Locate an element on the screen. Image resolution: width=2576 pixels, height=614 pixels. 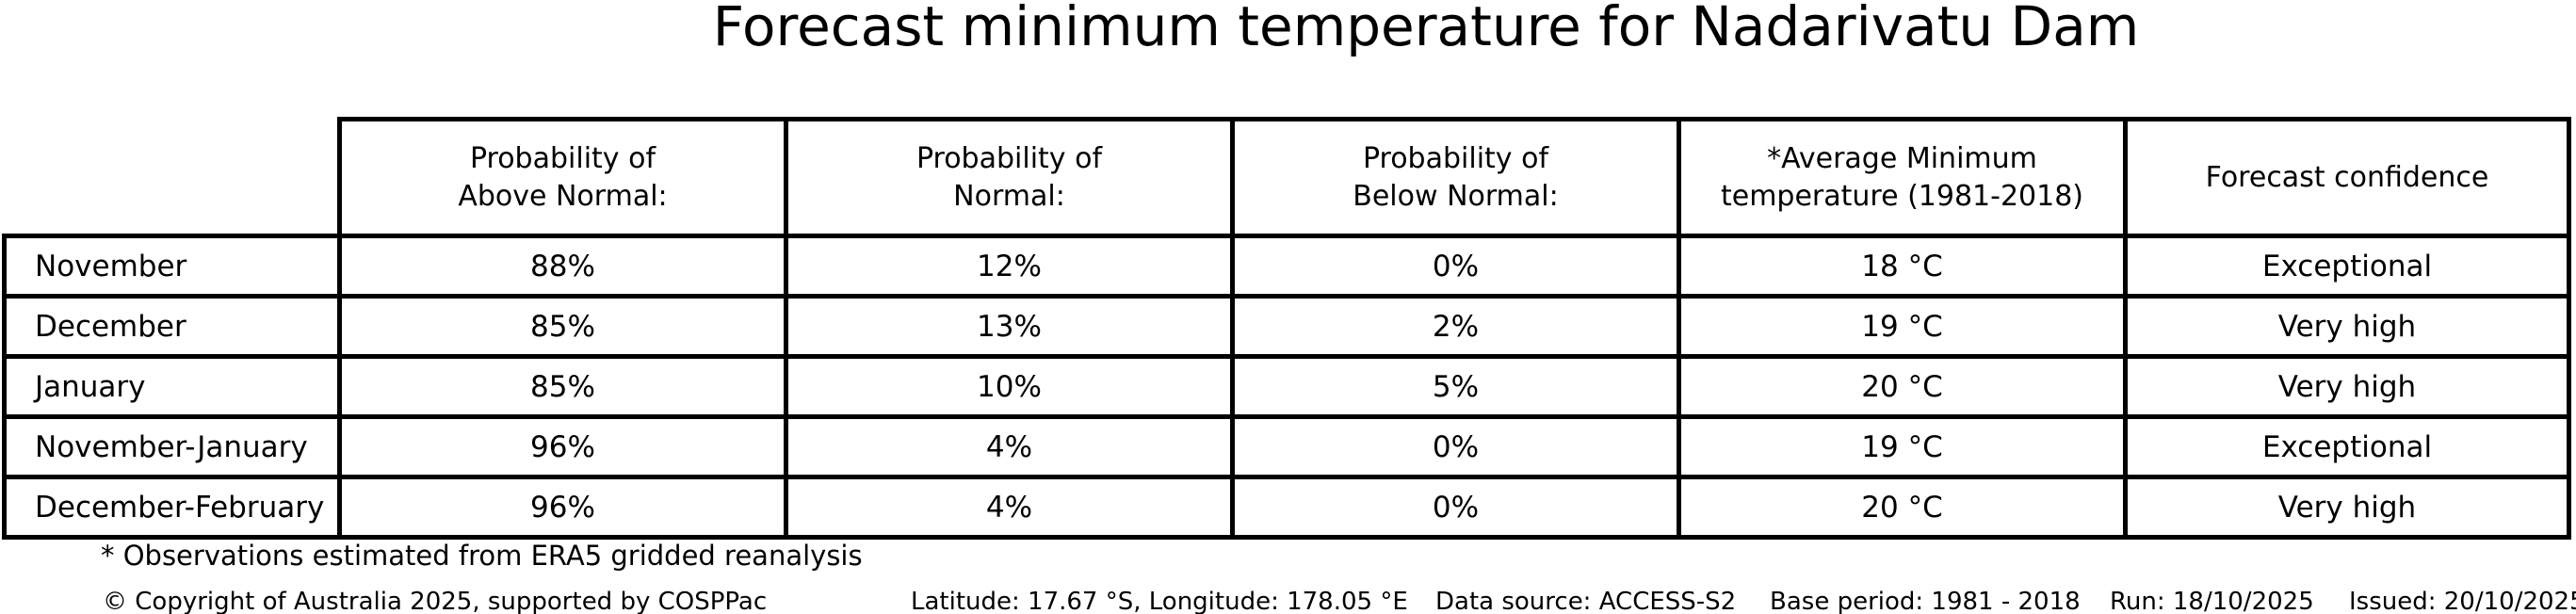
normal-cell: 13% is located at coordinates (1009, 326).